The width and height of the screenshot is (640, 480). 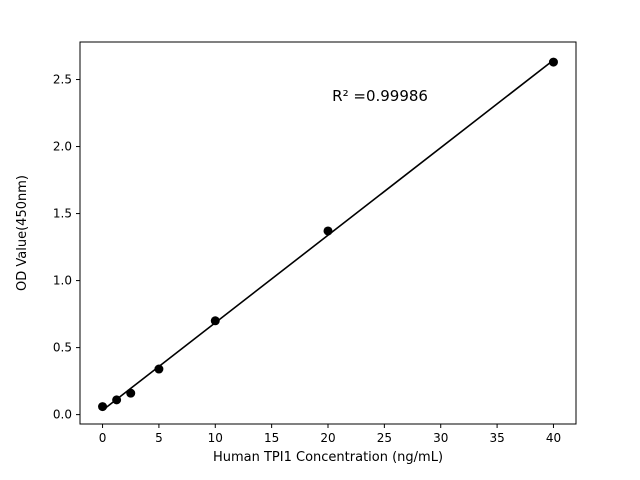 What do you see at coordinates (103, 438) in the screenshot?
I see `x-tick-label: 0` at bounding box center [103, 438].